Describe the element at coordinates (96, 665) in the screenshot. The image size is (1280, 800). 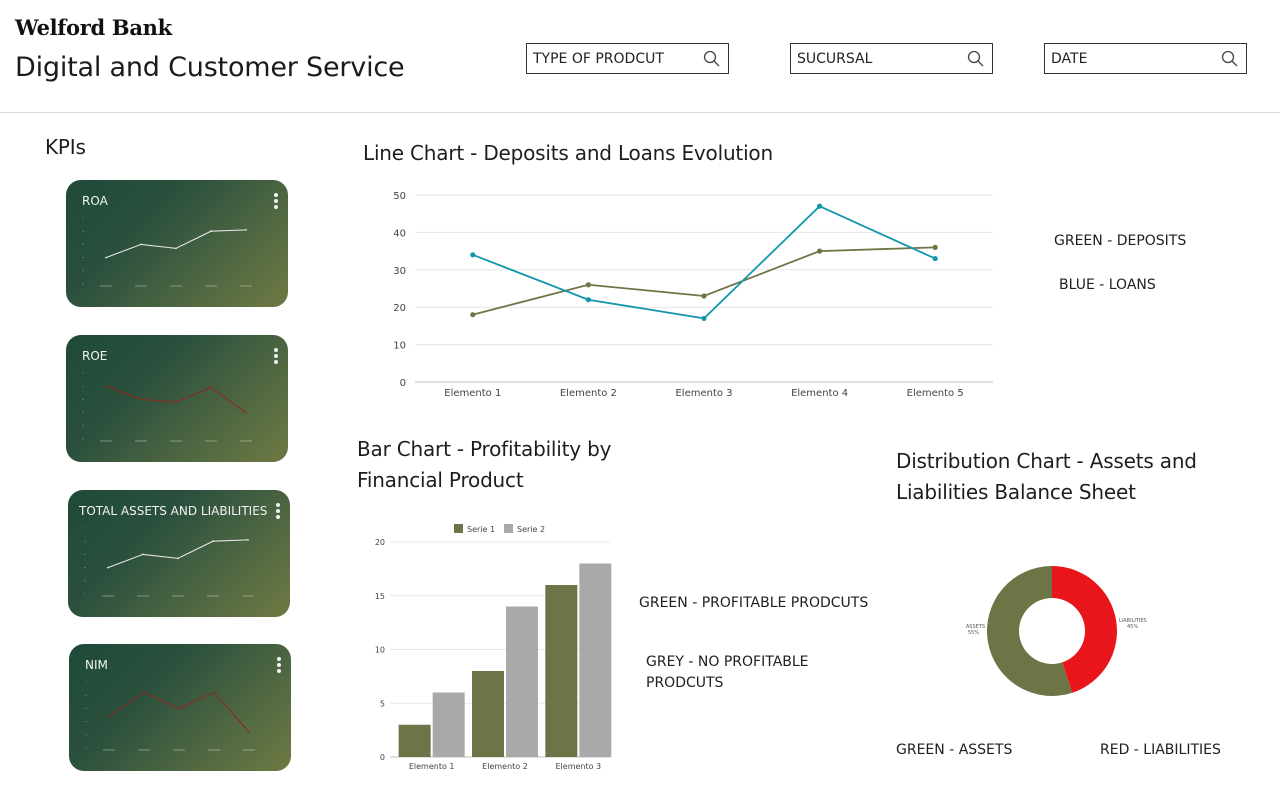
I see `kpi-label: NIM` at that location.